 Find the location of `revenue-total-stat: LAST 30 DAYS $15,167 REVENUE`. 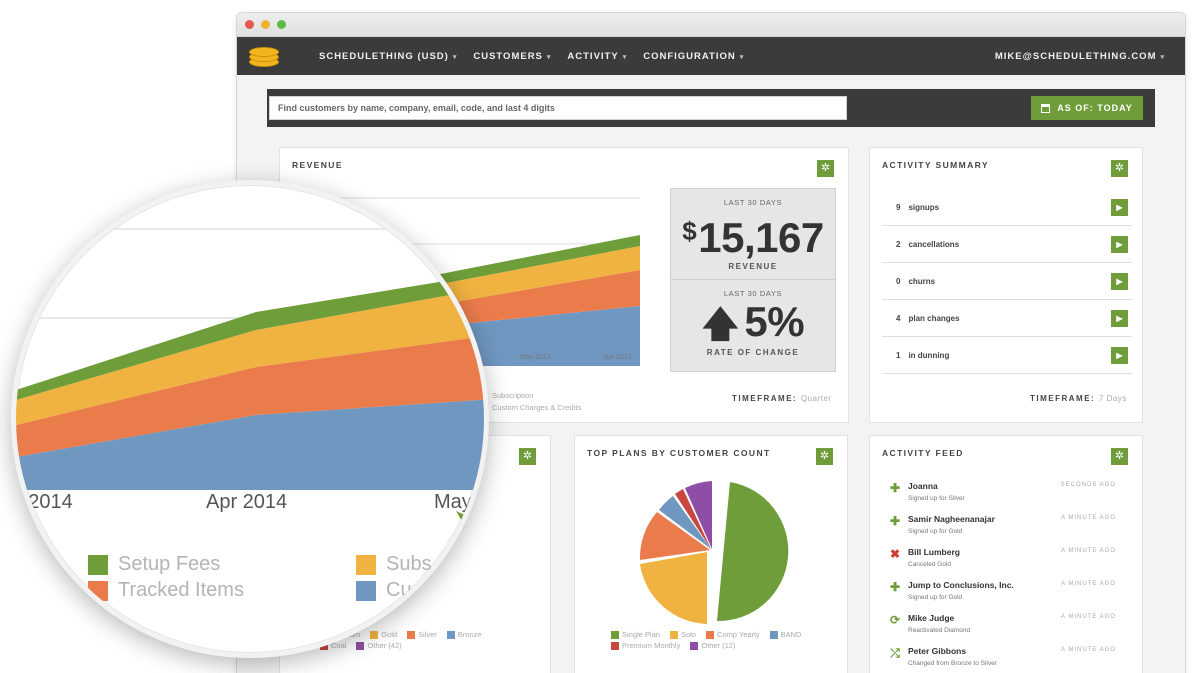

revenue-total-stat: LAST 30 DAYS $15,167 REVENUE is located at coordinates (753, 234).